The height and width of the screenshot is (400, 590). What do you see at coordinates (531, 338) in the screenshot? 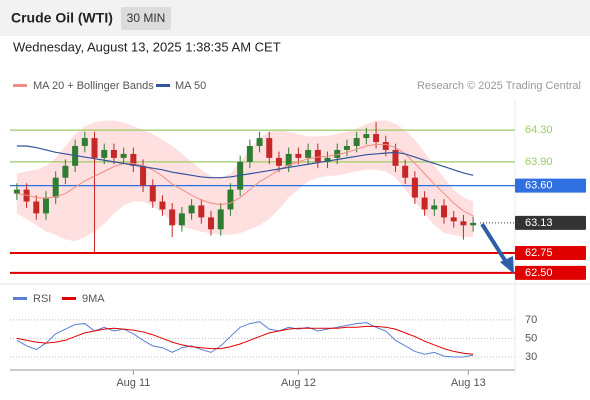
I see `y-tick-label: 50` at bounding box center [531, 338].